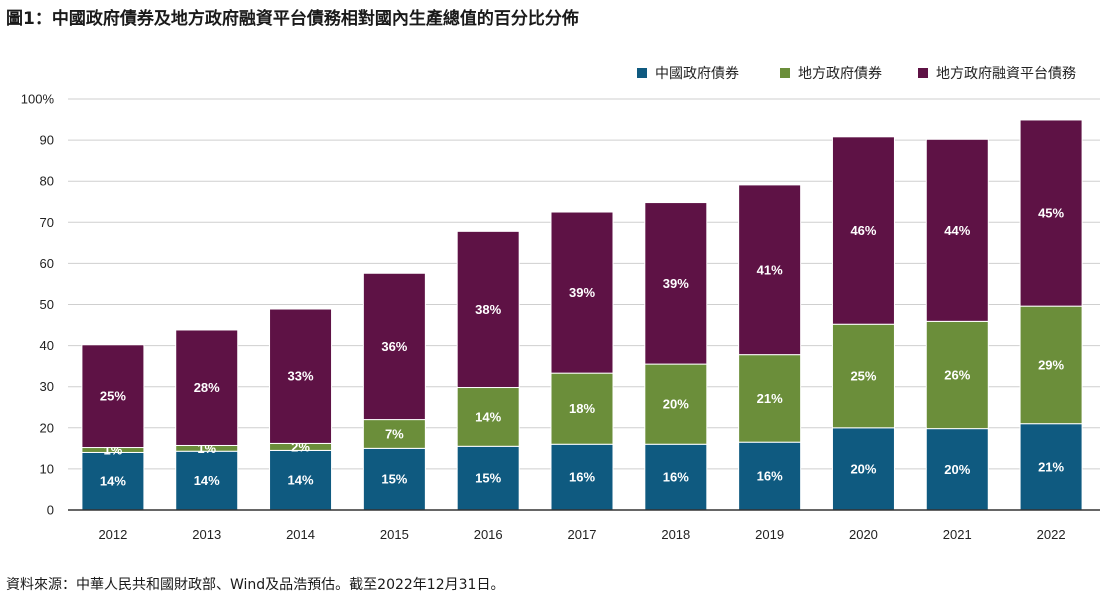 The width and height of the screenshot is (1100, 600). What do you see at coordinates (957, 374) in the screenshot?
I see `data-label-2021-series-1: 26%` at bounding box center [957, 374].